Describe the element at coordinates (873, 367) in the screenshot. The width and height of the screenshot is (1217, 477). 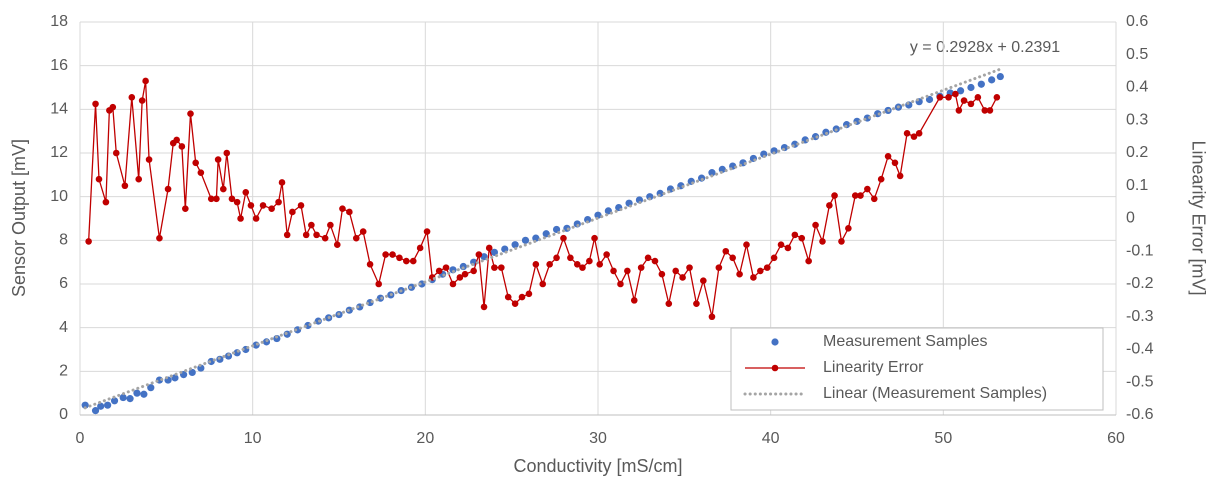
I see `legend-label: Linearity Error` at that location.